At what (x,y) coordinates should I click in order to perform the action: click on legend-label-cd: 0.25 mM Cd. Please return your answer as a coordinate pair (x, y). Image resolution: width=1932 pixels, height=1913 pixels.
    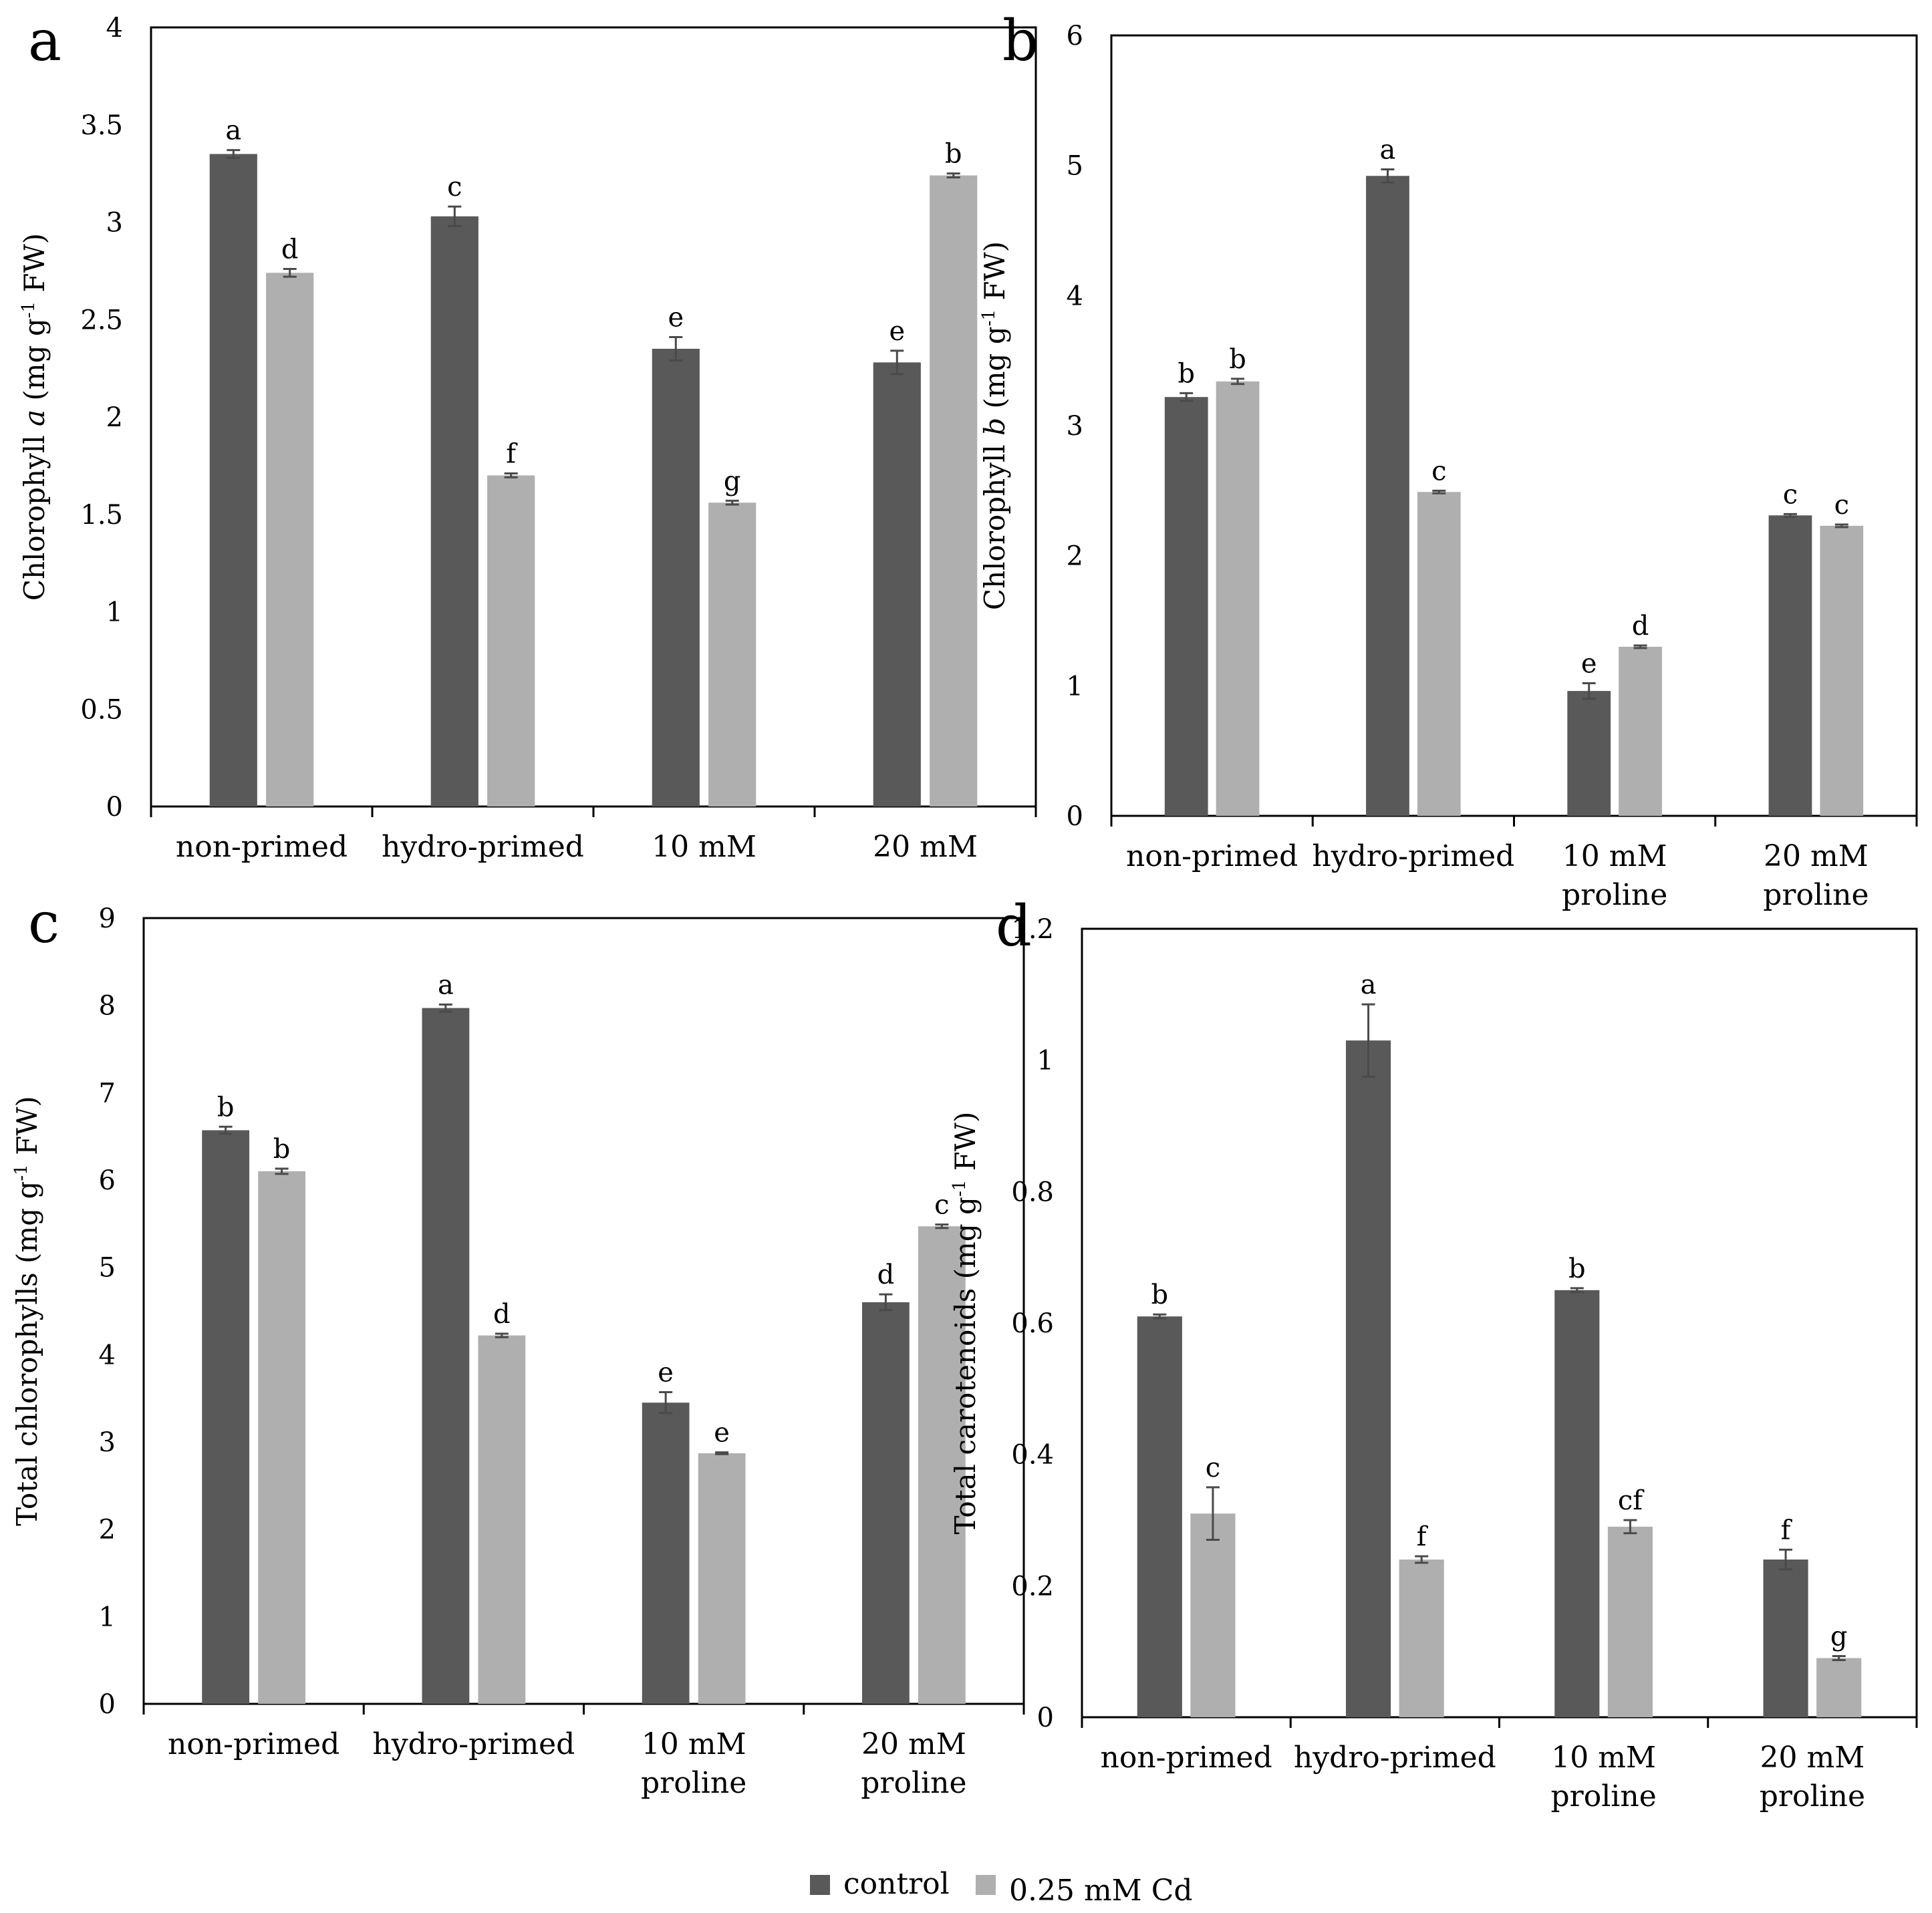
    Looking at the image, I should click on (1101, 1891).